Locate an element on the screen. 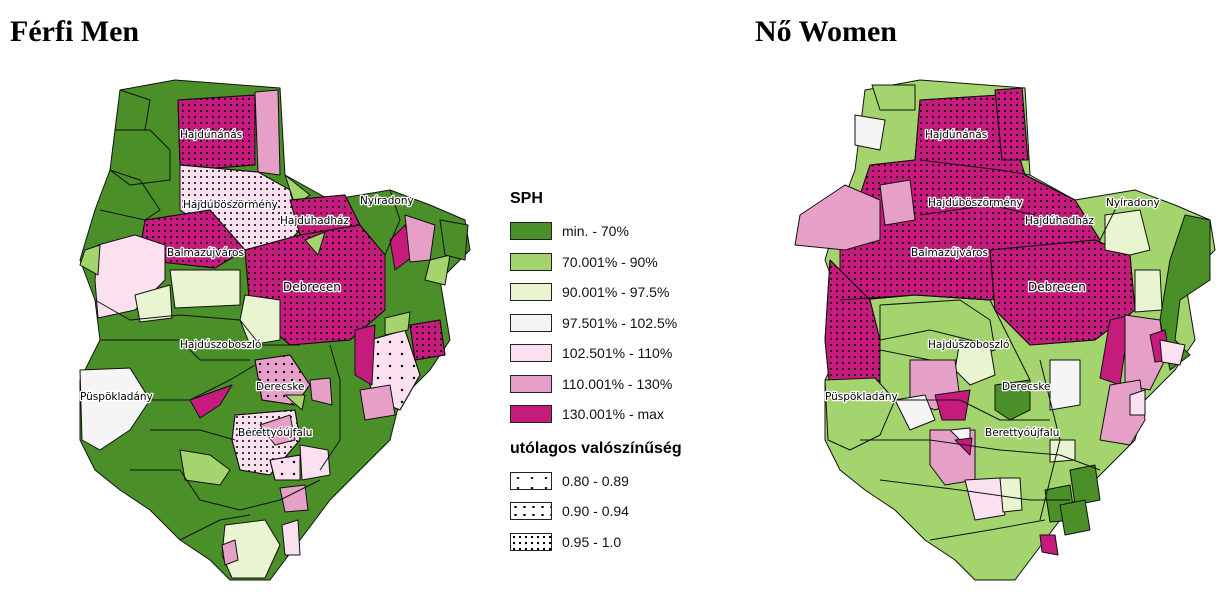 The image size is (1230, 611). region-der-green is located at coordinates (321, 391).